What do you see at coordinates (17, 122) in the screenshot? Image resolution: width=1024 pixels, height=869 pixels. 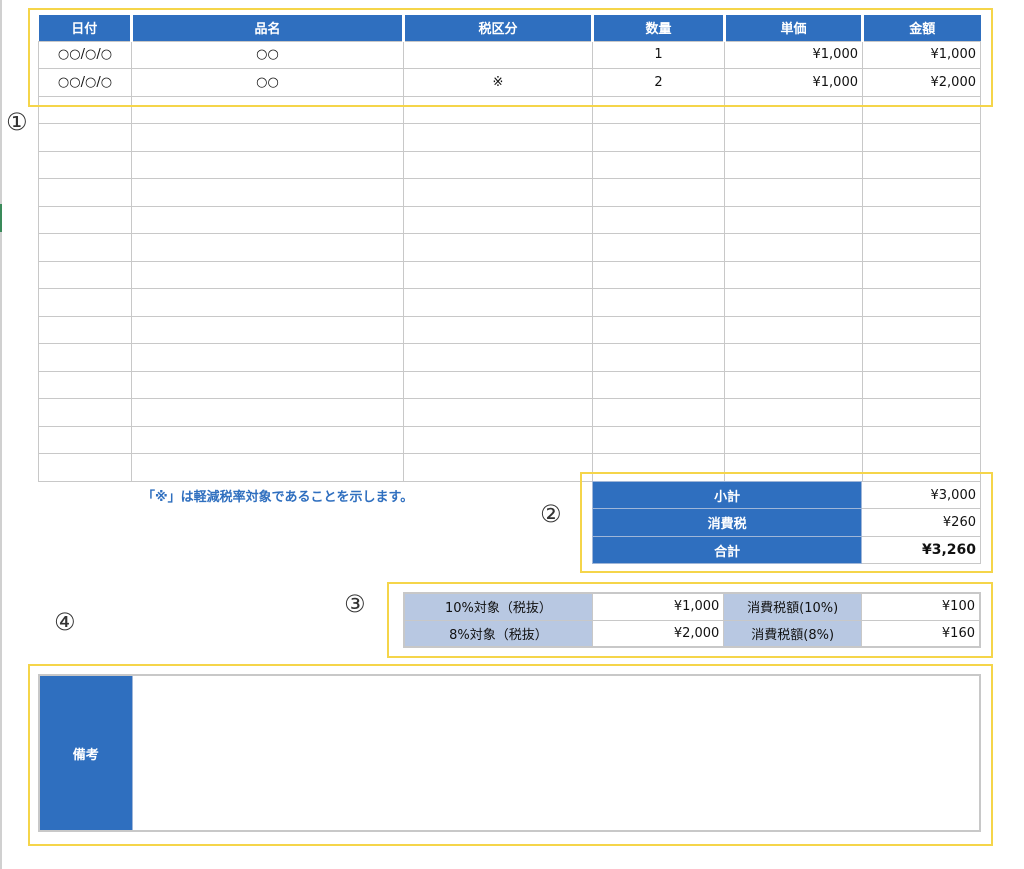 I see `marker-1: ①` at bounding box center [17, 122].